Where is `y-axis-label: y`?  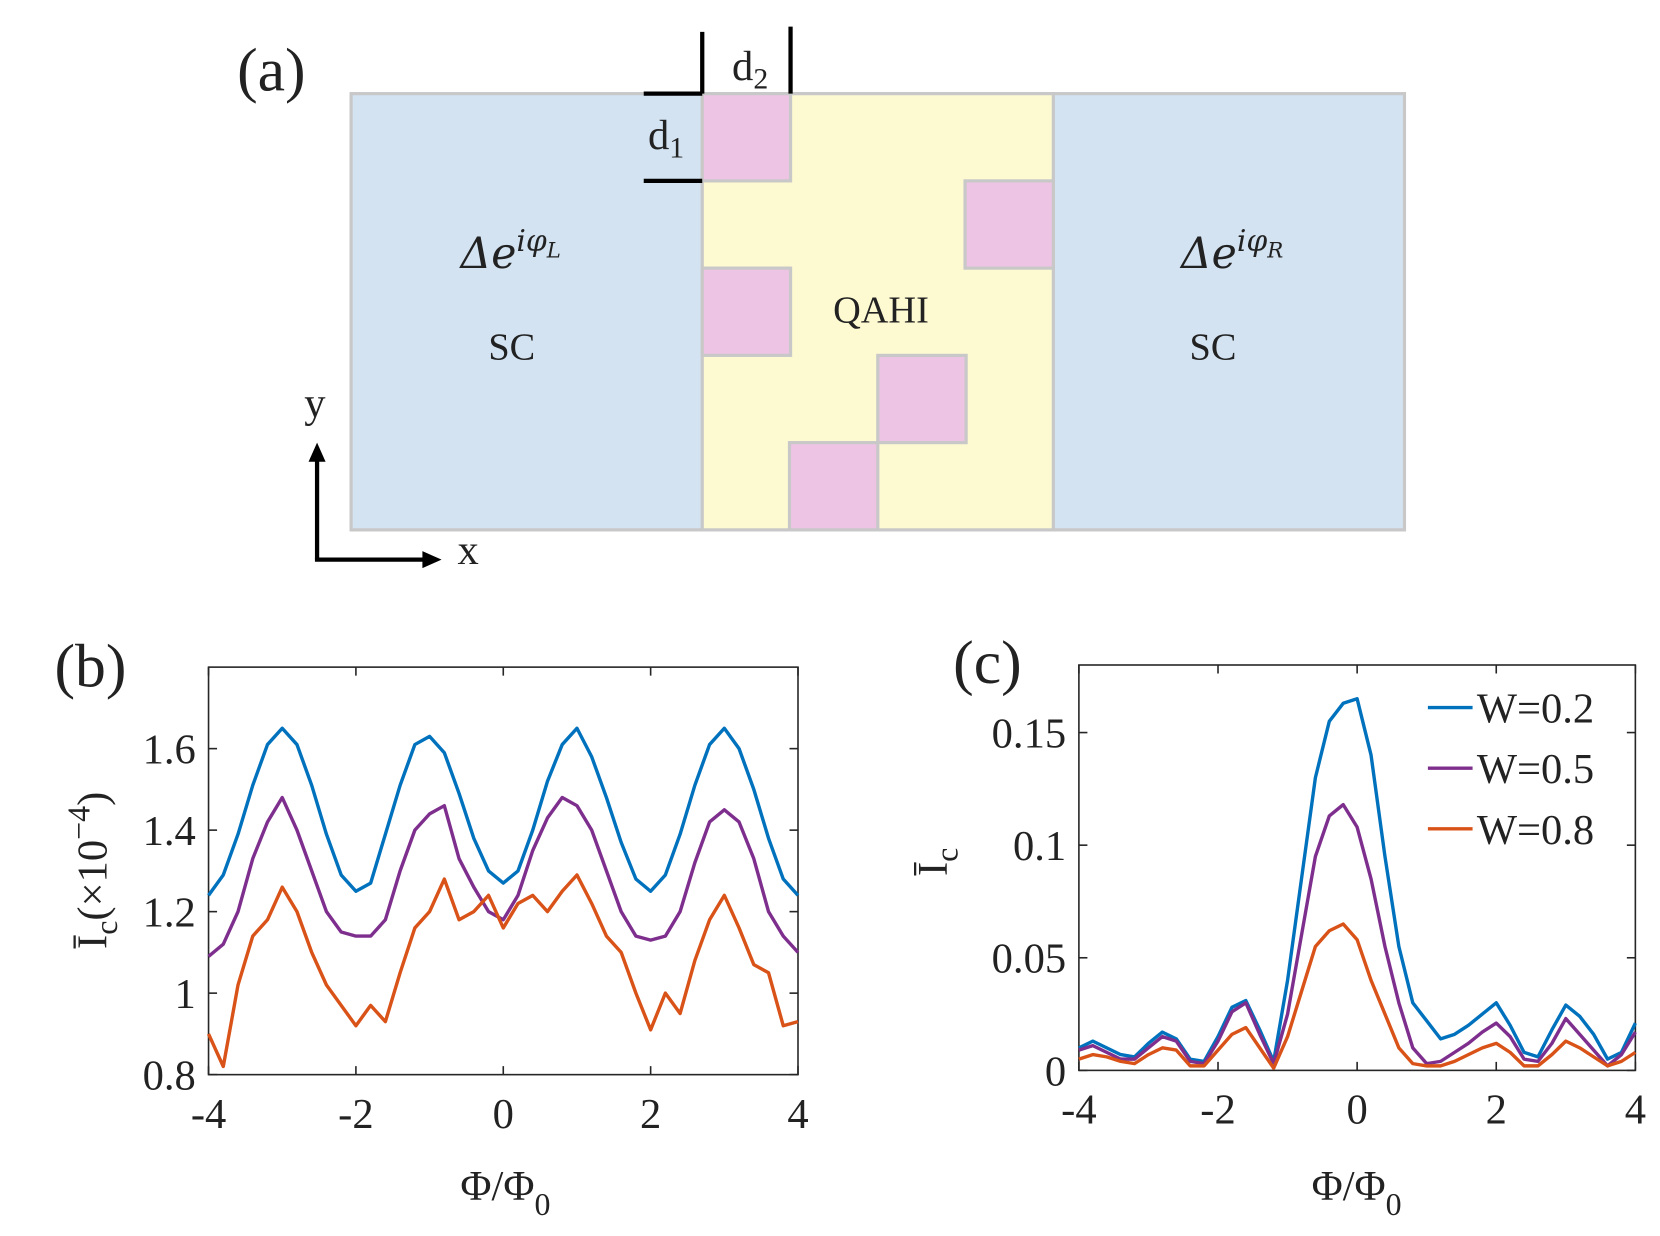
y-axis-label: y is located at coordinates (315, 403).